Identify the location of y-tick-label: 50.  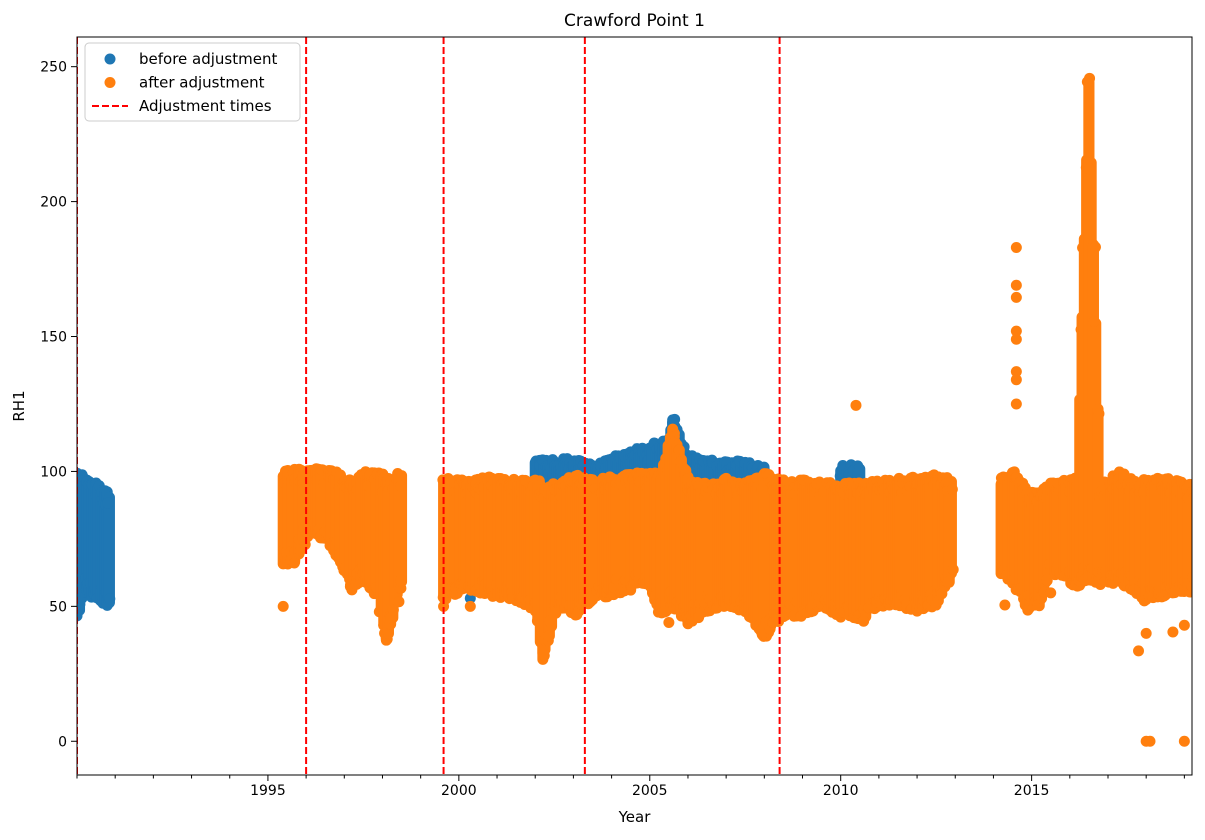
(58, 607).